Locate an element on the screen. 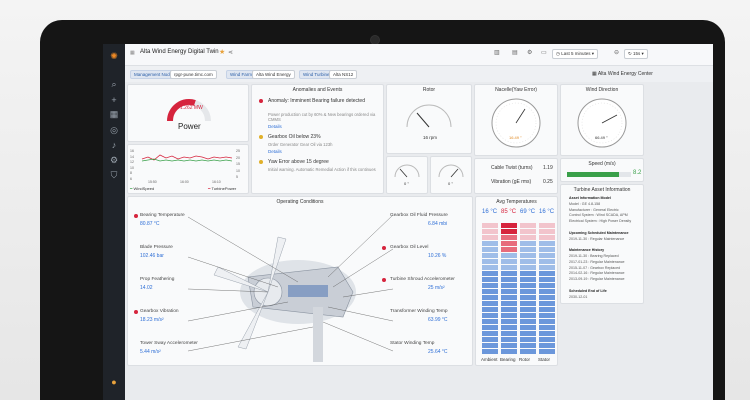 The height and width of the screenshot is (400, 750). anomalies-title: Anomalies and Events is located at coordinates (317, 90).